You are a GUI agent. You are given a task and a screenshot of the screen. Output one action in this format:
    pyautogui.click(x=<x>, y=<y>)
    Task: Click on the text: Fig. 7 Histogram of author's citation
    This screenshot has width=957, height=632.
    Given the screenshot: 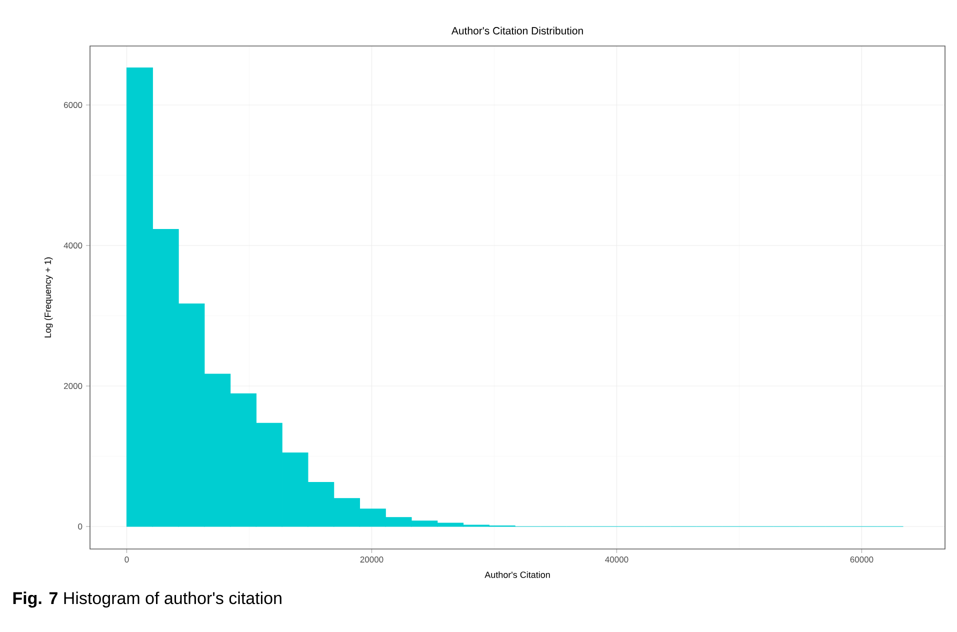 What is the action you would take?
    pyautogui.click(x=147, y=600)
    